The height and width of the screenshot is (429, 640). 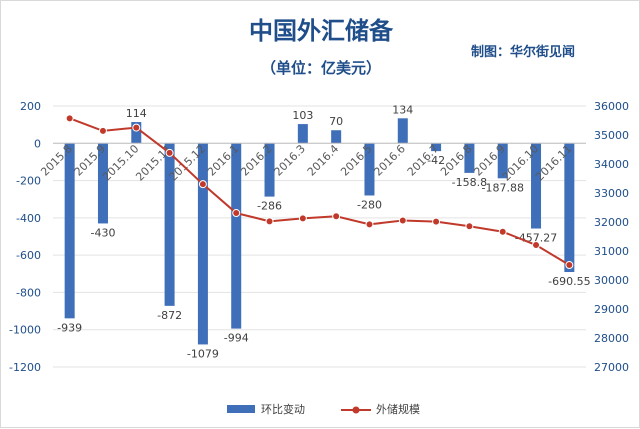 What do you see at coordinates (369, 204) in the screenshot?
I see `bar-data-label: -280` at bounding box center [369, 204].